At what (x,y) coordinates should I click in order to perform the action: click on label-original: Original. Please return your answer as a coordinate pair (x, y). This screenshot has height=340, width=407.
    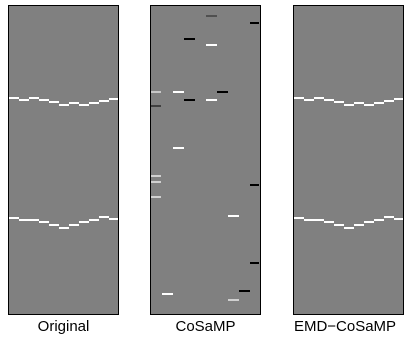
    Looking at the image, I should click on (63, 326).